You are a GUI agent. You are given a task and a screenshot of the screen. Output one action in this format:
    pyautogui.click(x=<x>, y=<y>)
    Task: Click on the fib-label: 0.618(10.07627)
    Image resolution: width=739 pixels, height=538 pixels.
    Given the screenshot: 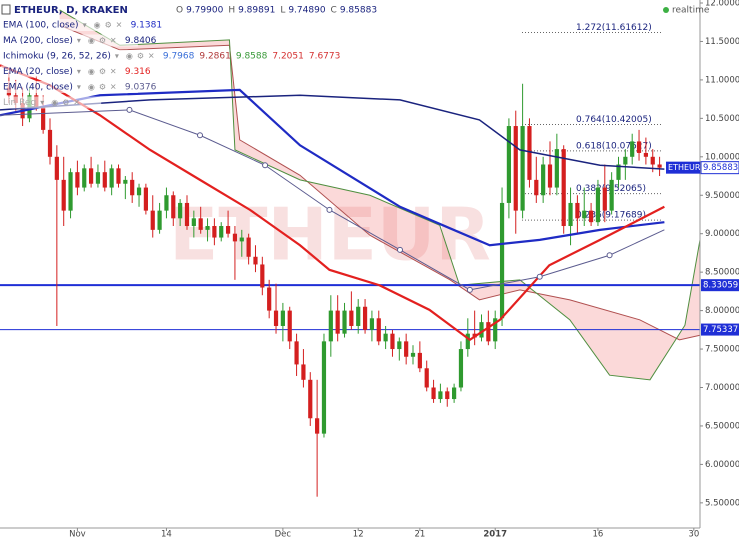 What is the action you would take?
    pyautogui.click(x=614, y=146)
    